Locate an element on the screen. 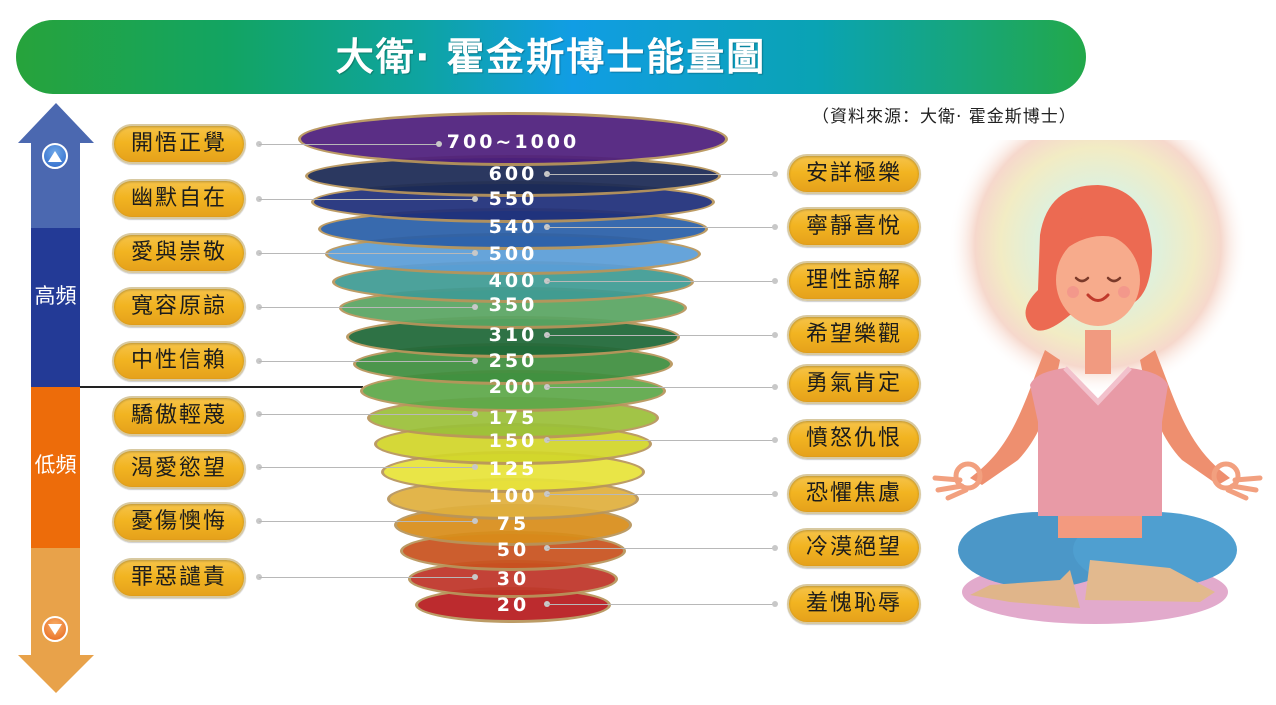 This screenshot has width=1276, height=705. arrow-head-down-icon is located at coordinates (56, 674).